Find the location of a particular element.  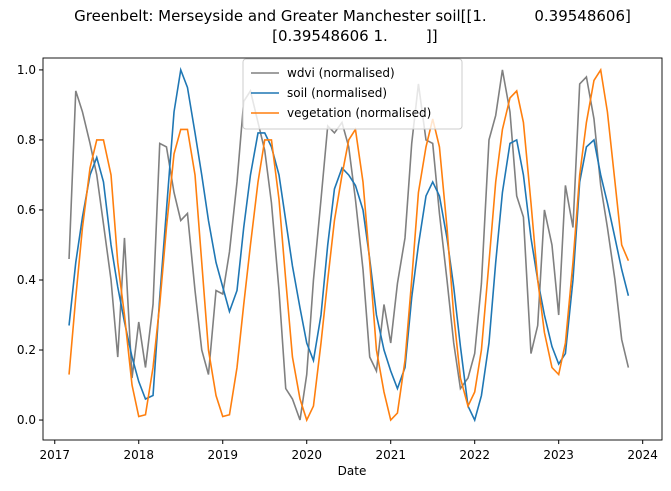

x-tick-label: 2017 is located at coordinates (54, 455).